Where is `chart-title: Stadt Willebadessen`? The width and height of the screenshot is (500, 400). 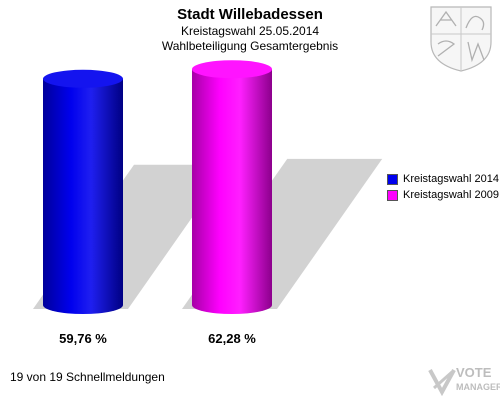 chart-title: Stadt Willebadessen is located at coordinates (250, 14).